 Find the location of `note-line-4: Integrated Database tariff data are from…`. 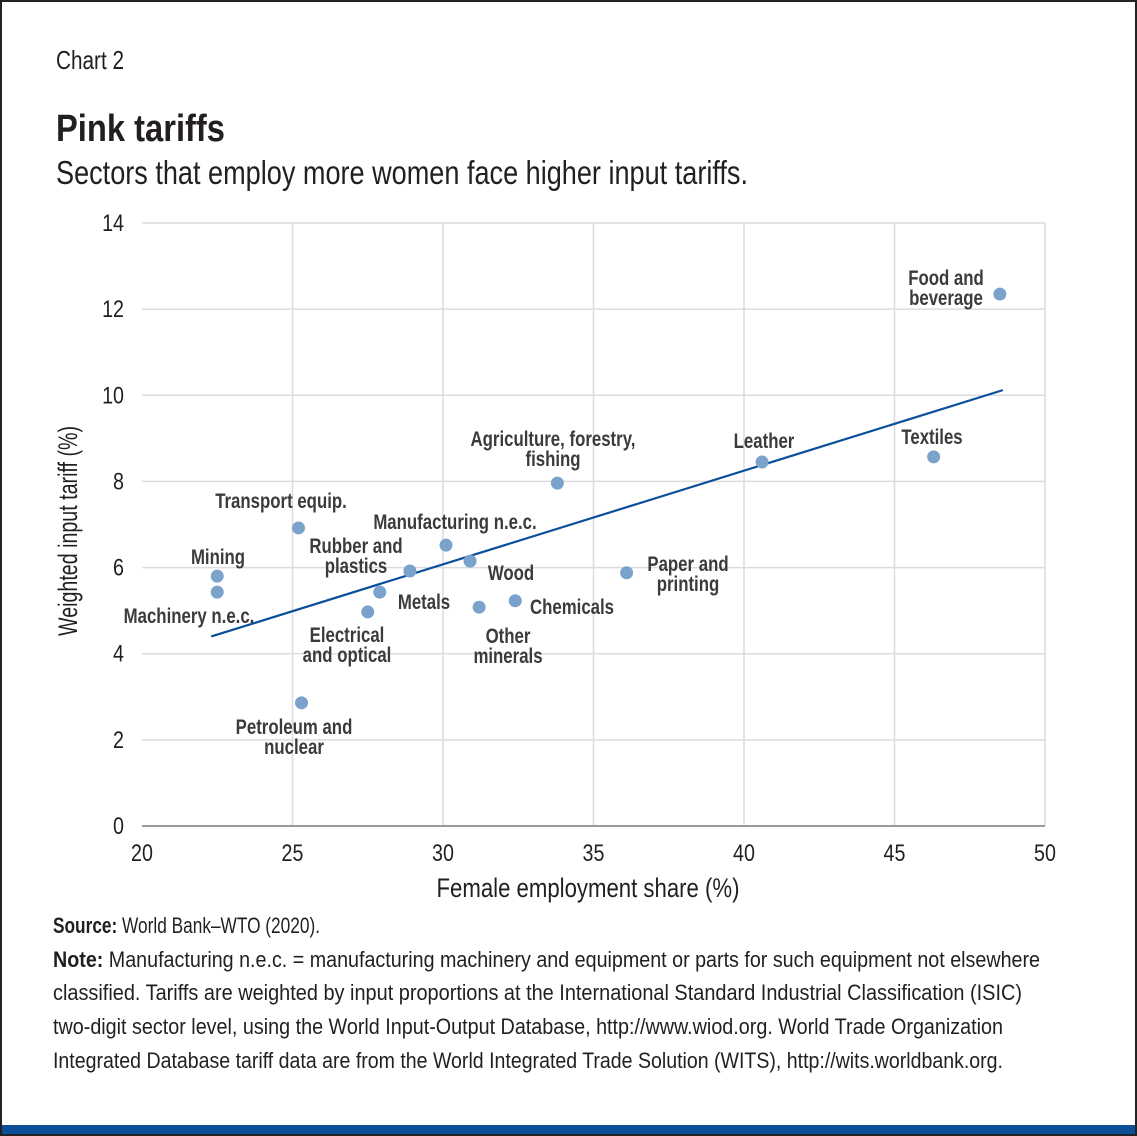

note-line-4: Integrated Database tariff data are from… is located at coordinates (528, 1060).